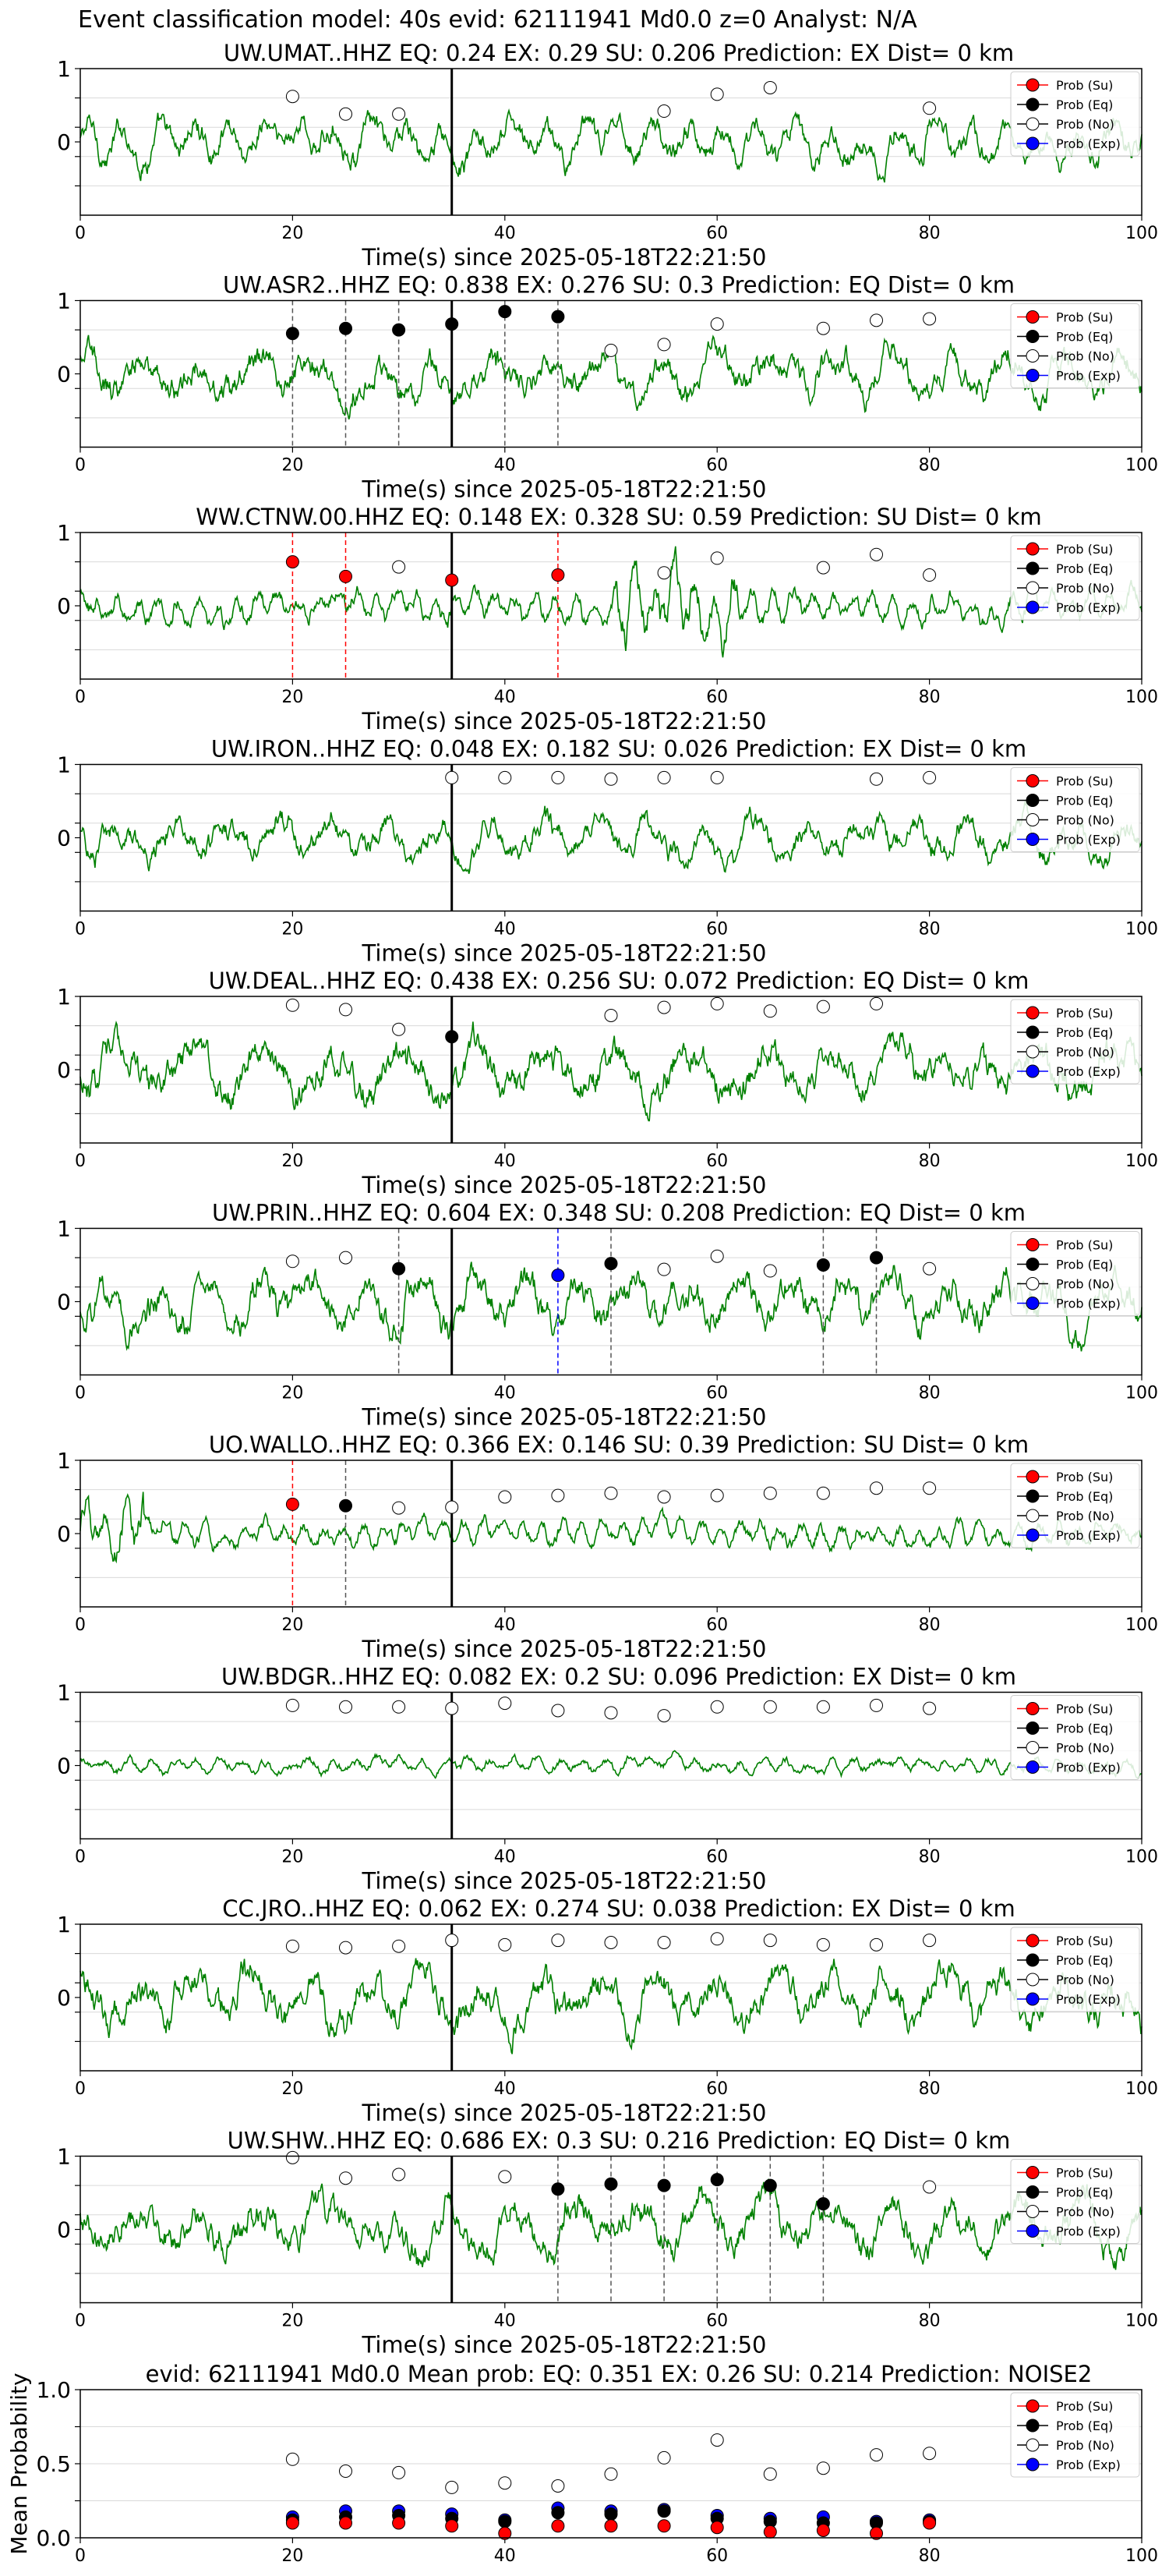 This screenshot has height=2576, width=1169. What do you see at coordinates (611, 2224) in the screenshot?
I see `waveform-trace` at bounding box center [611, 2224].